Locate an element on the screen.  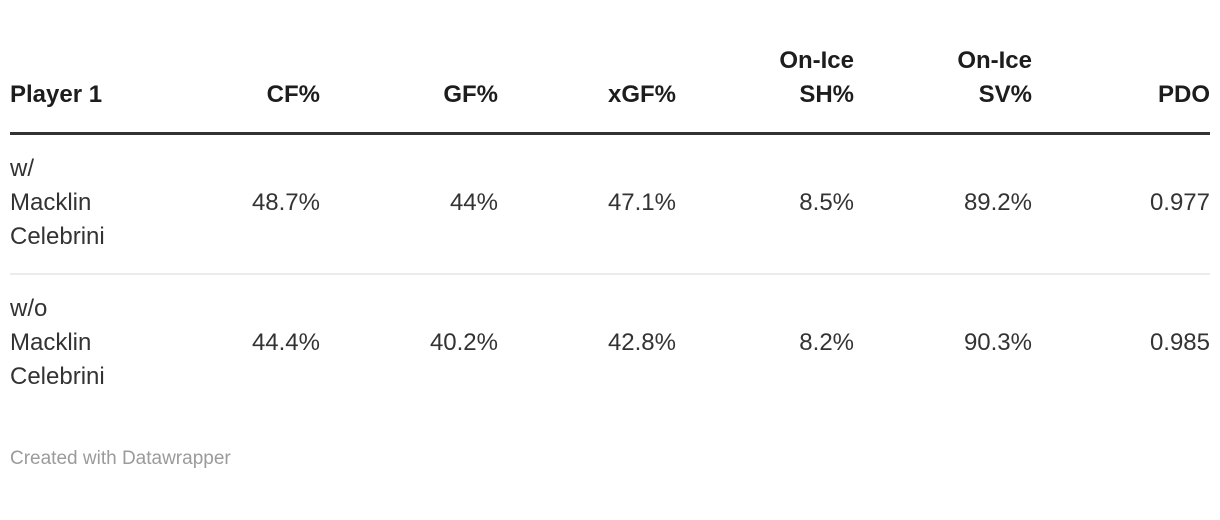
column-header-label: GF% is located at coordinates (470, 94).